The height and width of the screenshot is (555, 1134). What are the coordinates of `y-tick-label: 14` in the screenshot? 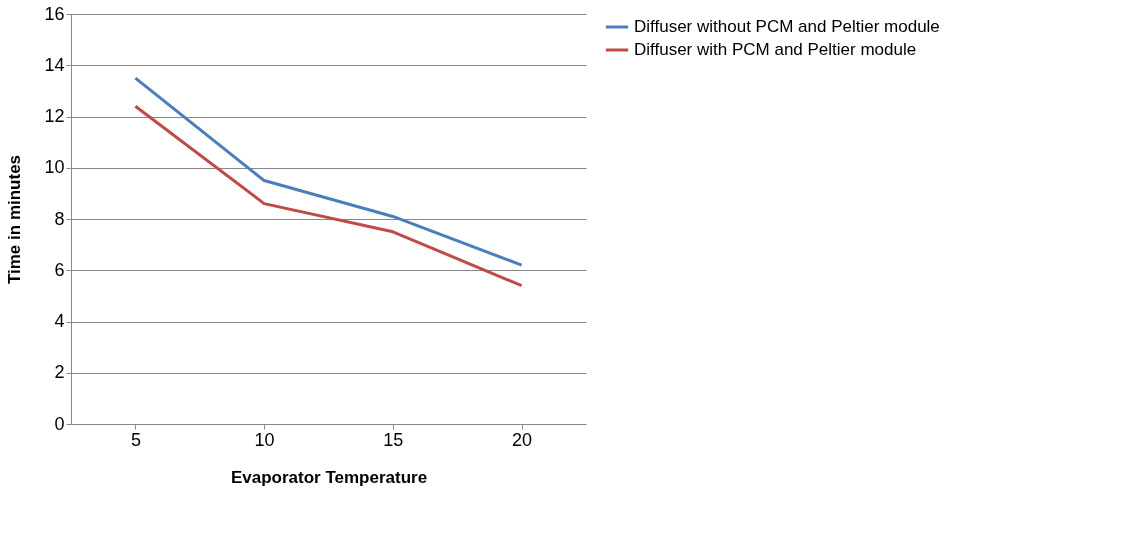 It's located at (54, 64).